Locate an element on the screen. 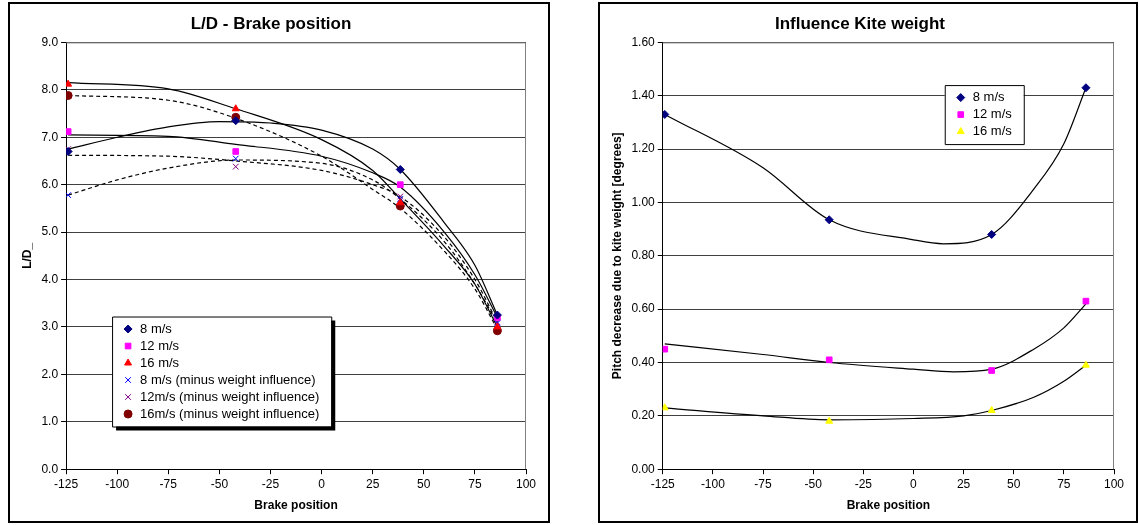  y-tick-label: 1.20 is located at coordinates (643, 148).